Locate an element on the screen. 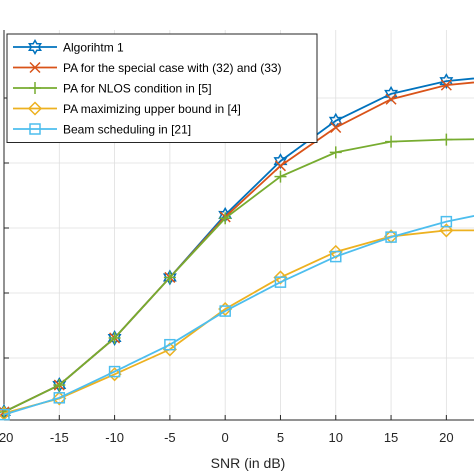 Image resolution: width=474 pixels, height=474 pixels. x-tick-label: 10 is located at coordinates (336, 437).